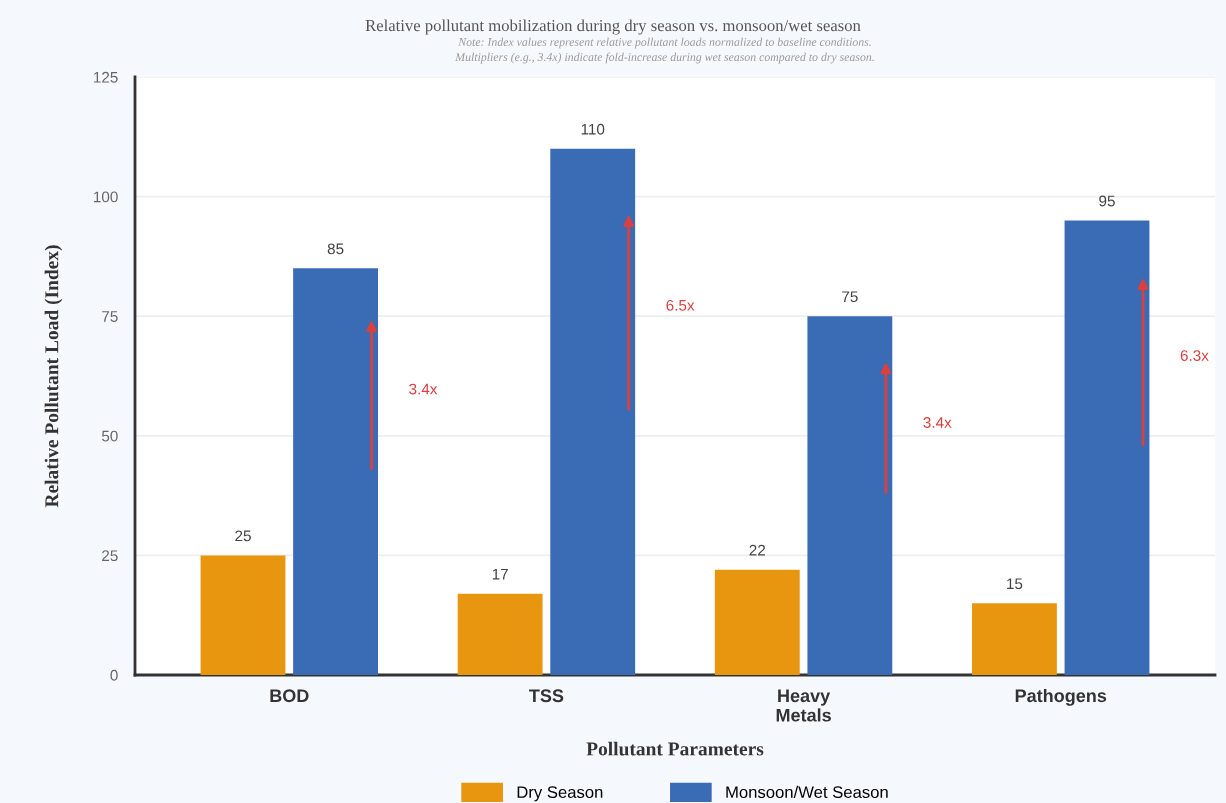 This screenshot has width=1226, height=803. I want to click on y-tick-label: 125, so click(106, 77).